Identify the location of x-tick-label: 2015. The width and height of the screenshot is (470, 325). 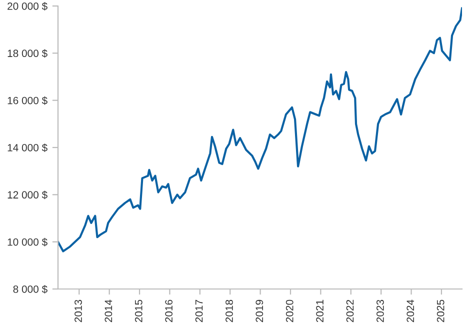
(138, 311).